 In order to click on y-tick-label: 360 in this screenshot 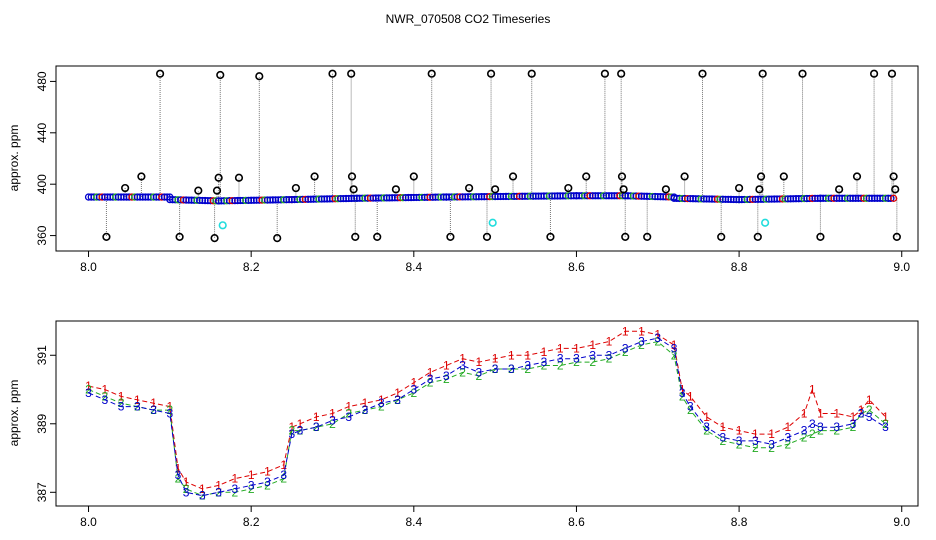, I will do `click(42, 235)`.